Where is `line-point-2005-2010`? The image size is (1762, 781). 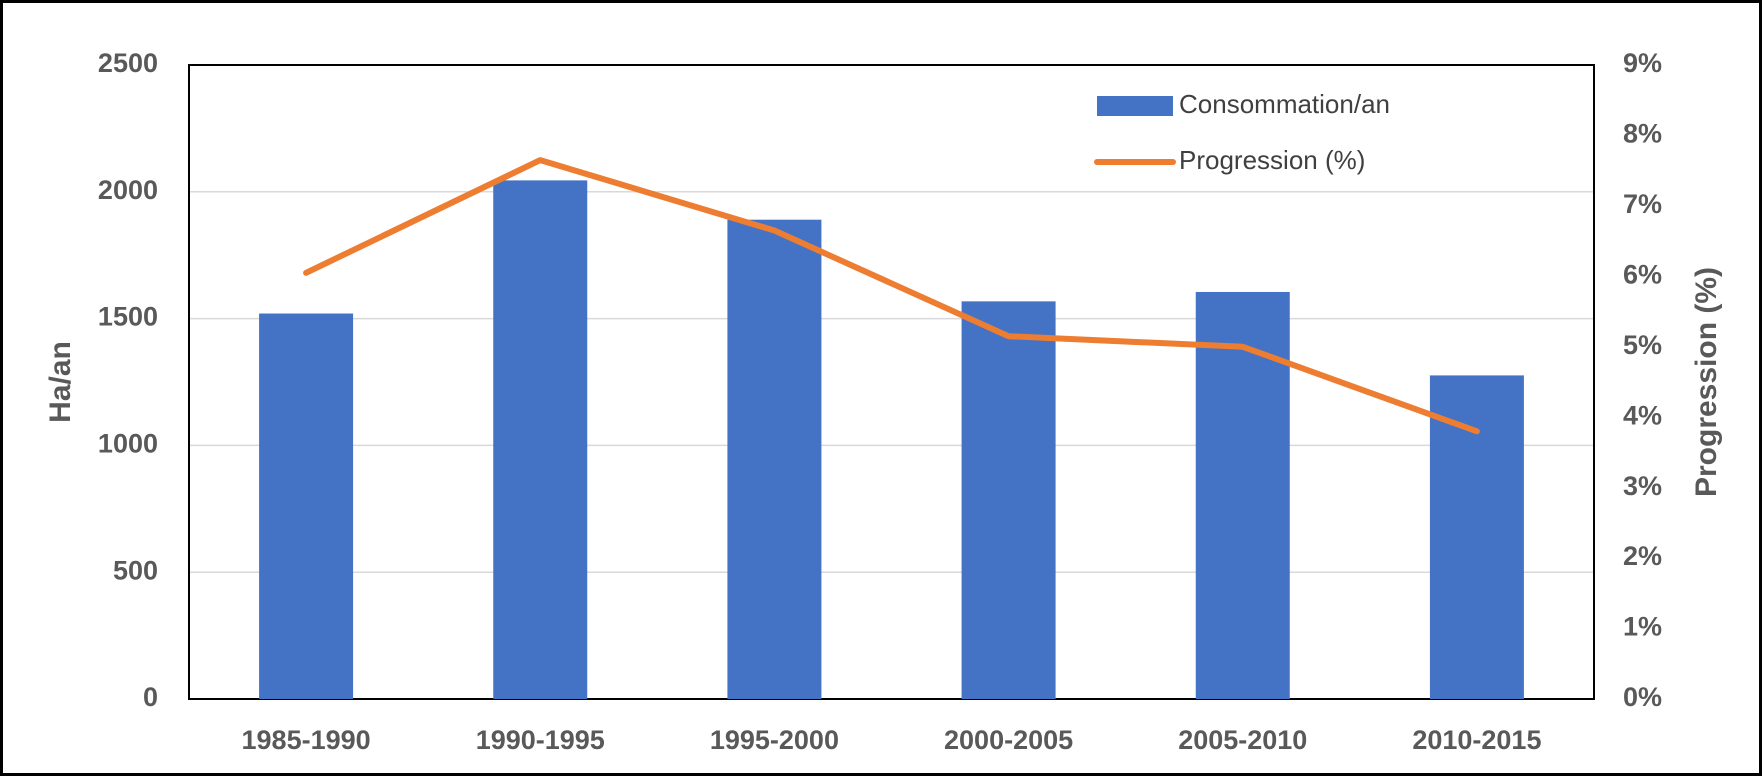 line-point-2005-2010 is located at coordinates (1242, 346).